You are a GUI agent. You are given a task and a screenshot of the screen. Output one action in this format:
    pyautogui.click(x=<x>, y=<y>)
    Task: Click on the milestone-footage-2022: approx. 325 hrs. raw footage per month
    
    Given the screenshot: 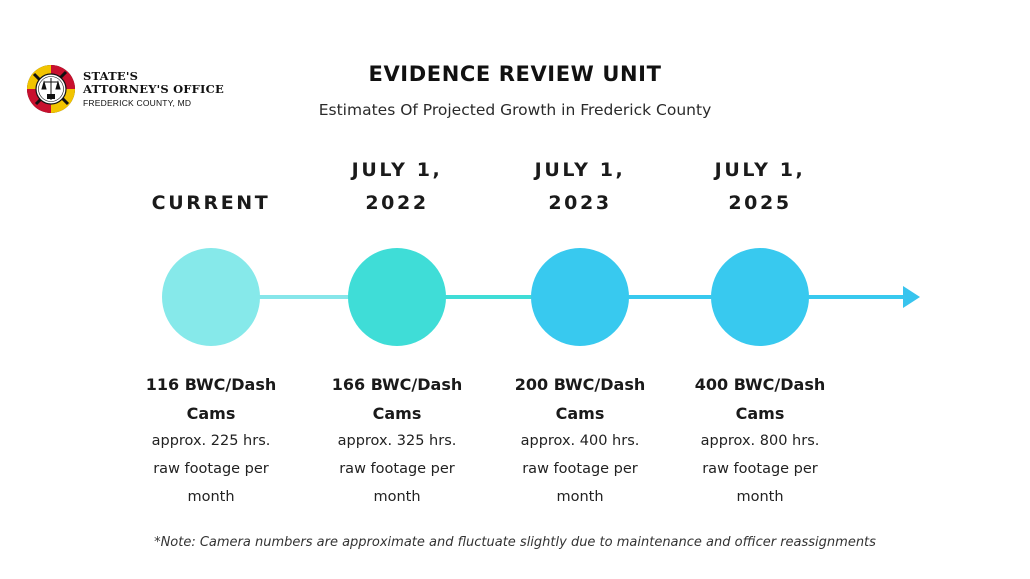 What is the action you would take?
    pyautogui.click(x=397, y=469)
    